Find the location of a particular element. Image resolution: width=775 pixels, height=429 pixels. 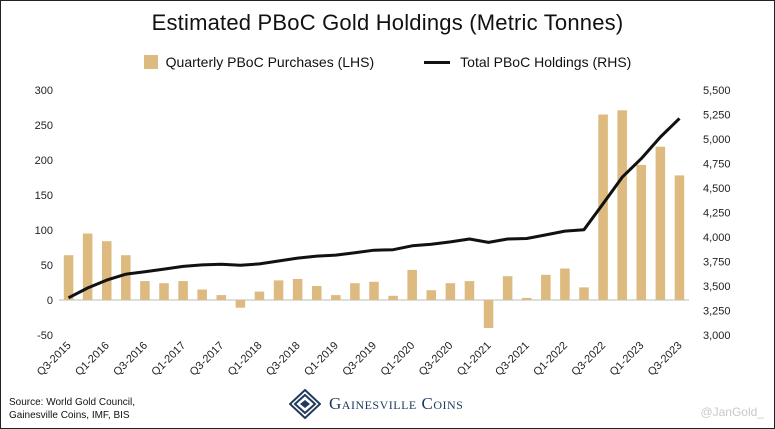

x-tick-label: Q1-2022 is located at coordinates (550, 359).